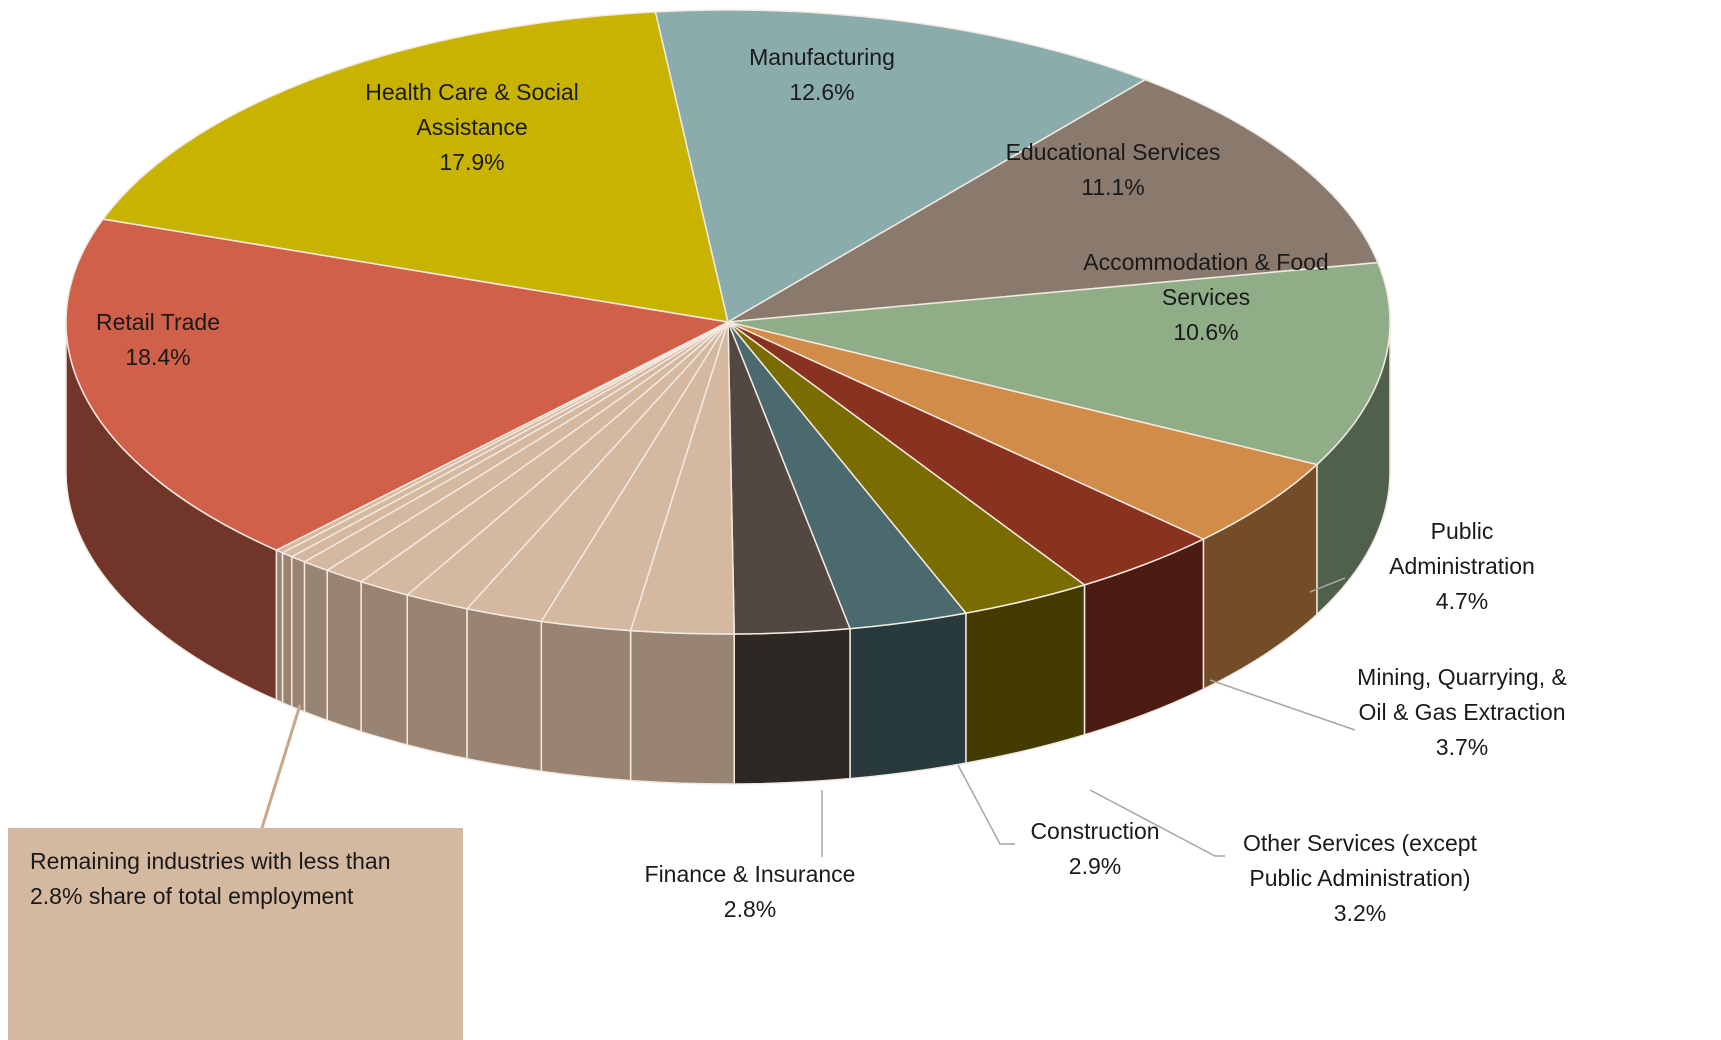  What do you see at coordinates (822, 75) in the screenshot?
I see `slice-label: Manufacturing 12.6%` at bounding box center [822, 75].